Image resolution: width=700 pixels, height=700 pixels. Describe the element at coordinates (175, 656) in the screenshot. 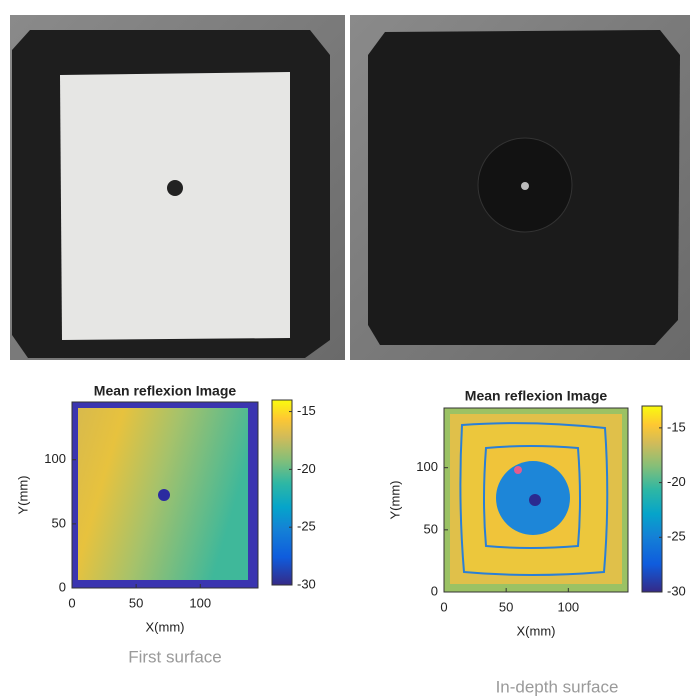

I see `caption: First surface` at that location.